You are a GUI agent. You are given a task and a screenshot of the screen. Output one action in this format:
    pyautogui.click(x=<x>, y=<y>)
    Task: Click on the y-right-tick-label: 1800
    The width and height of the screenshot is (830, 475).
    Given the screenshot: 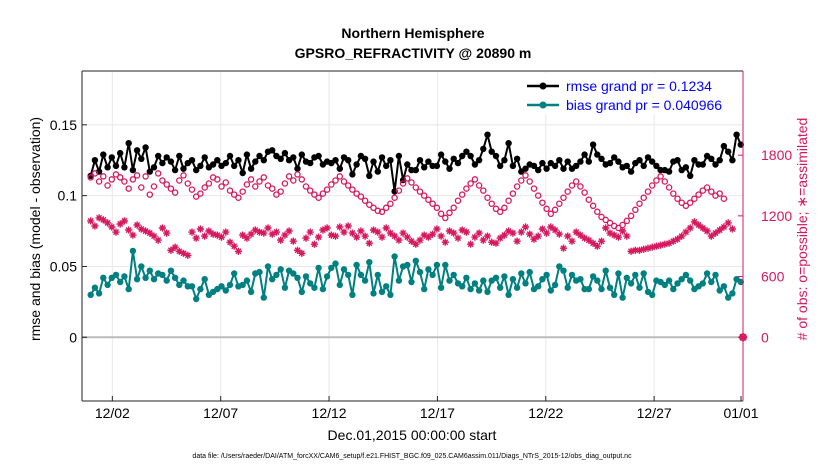 What is the action you would take?
    pyautogui.click(x=776, y=155)
    